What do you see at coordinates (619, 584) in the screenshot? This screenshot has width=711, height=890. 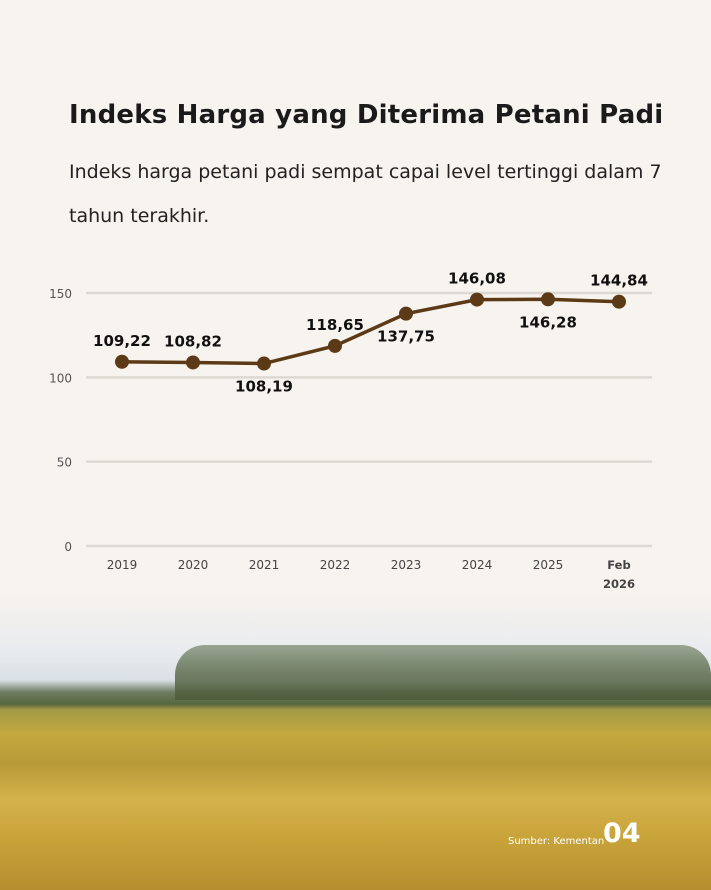 I see `x-tick-label: 2026` at bounding box center [619, 584].